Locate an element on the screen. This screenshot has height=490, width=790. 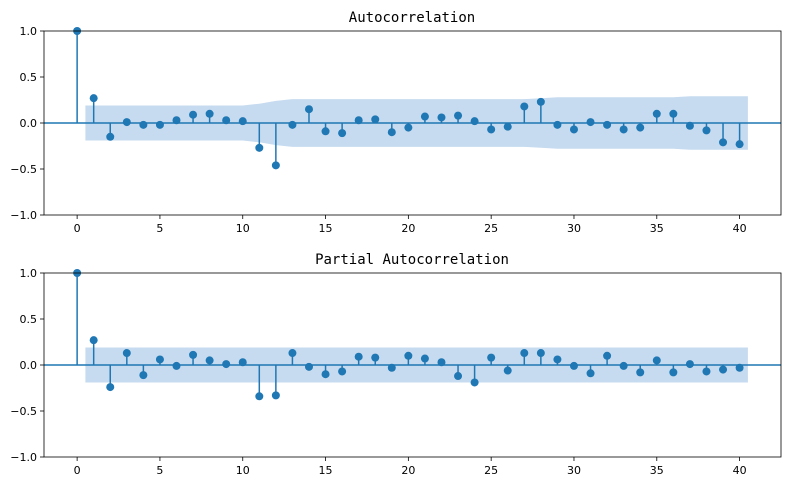
acf-xtick-label: 40 is located at coordinates (740, 228).